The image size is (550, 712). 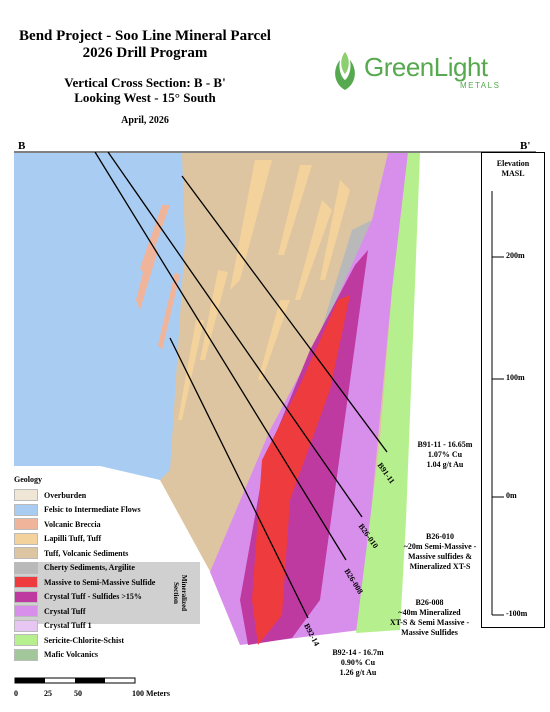 I want to click on elevation-tick-minus-100: -100m, so click(x=517, y=613).